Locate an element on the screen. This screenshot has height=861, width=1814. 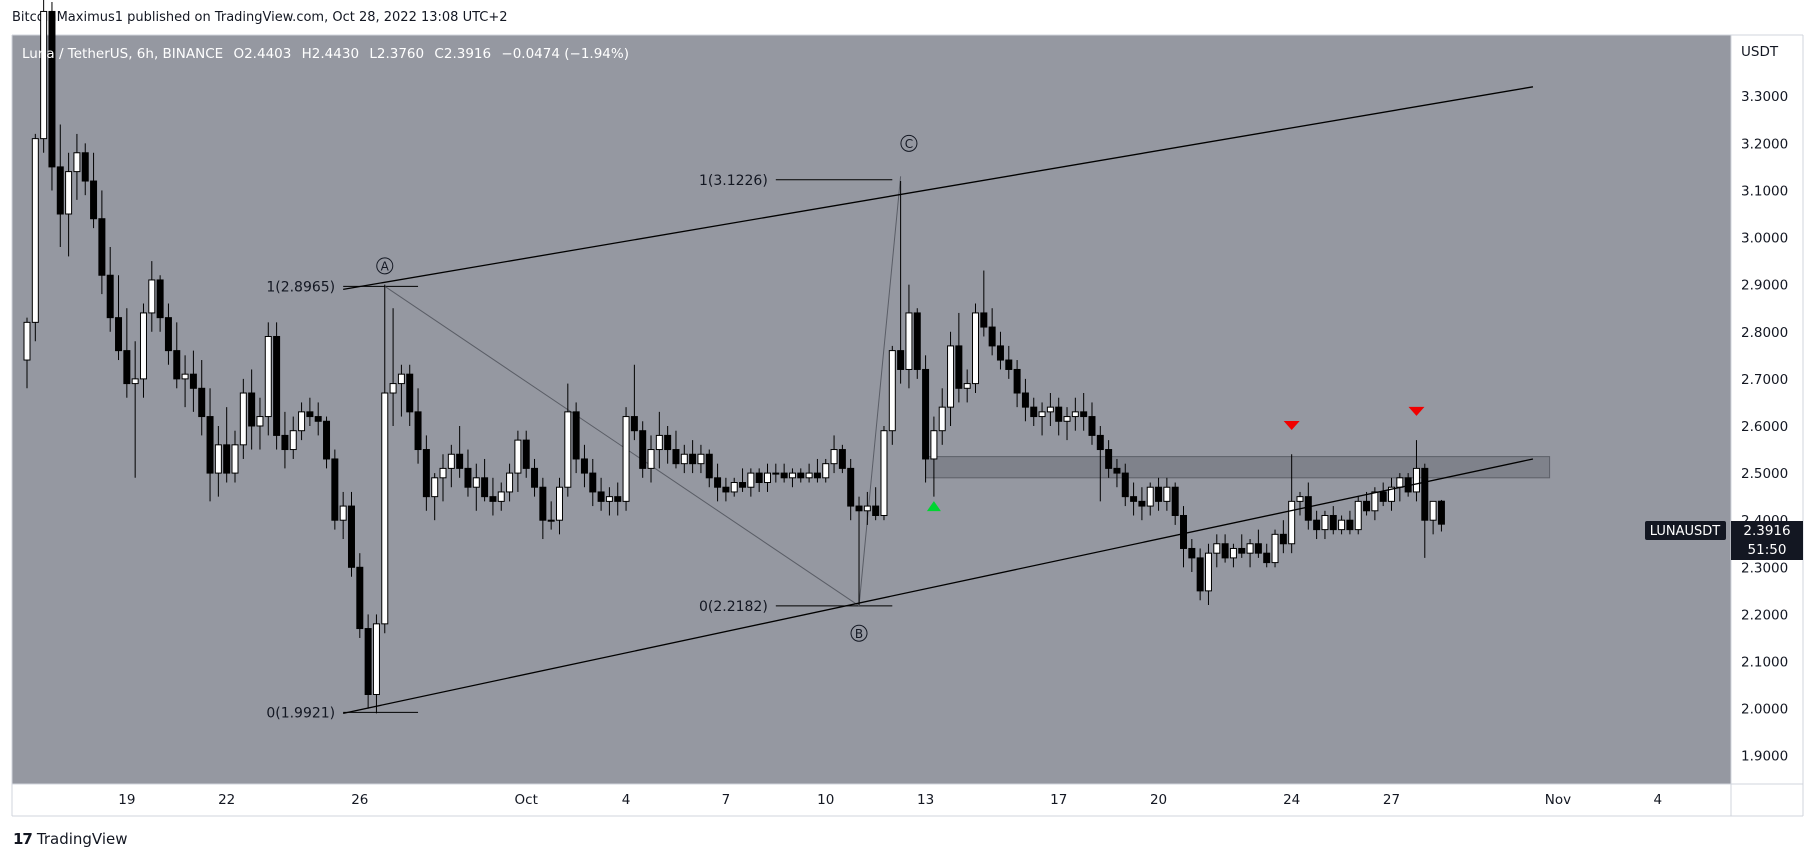
price-tick-label: 2.5000 is located at coordinates (1764, 474).